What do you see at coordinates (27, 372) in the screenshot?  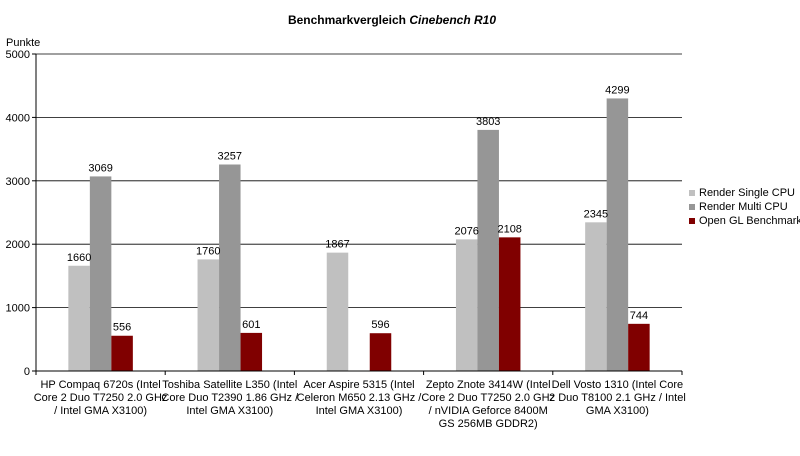 I see `y-tick-label: 0` at bounding box center [27, 372].